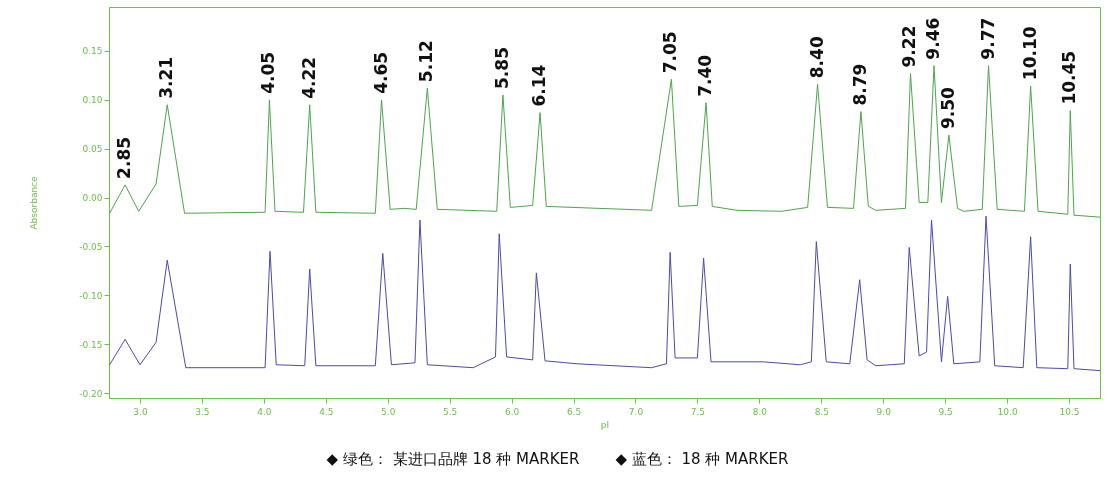  What do you see at coordinates (1069, 77) in the screenshot?
I see `annotation: 10.45` at bounding box center [1069, 77].